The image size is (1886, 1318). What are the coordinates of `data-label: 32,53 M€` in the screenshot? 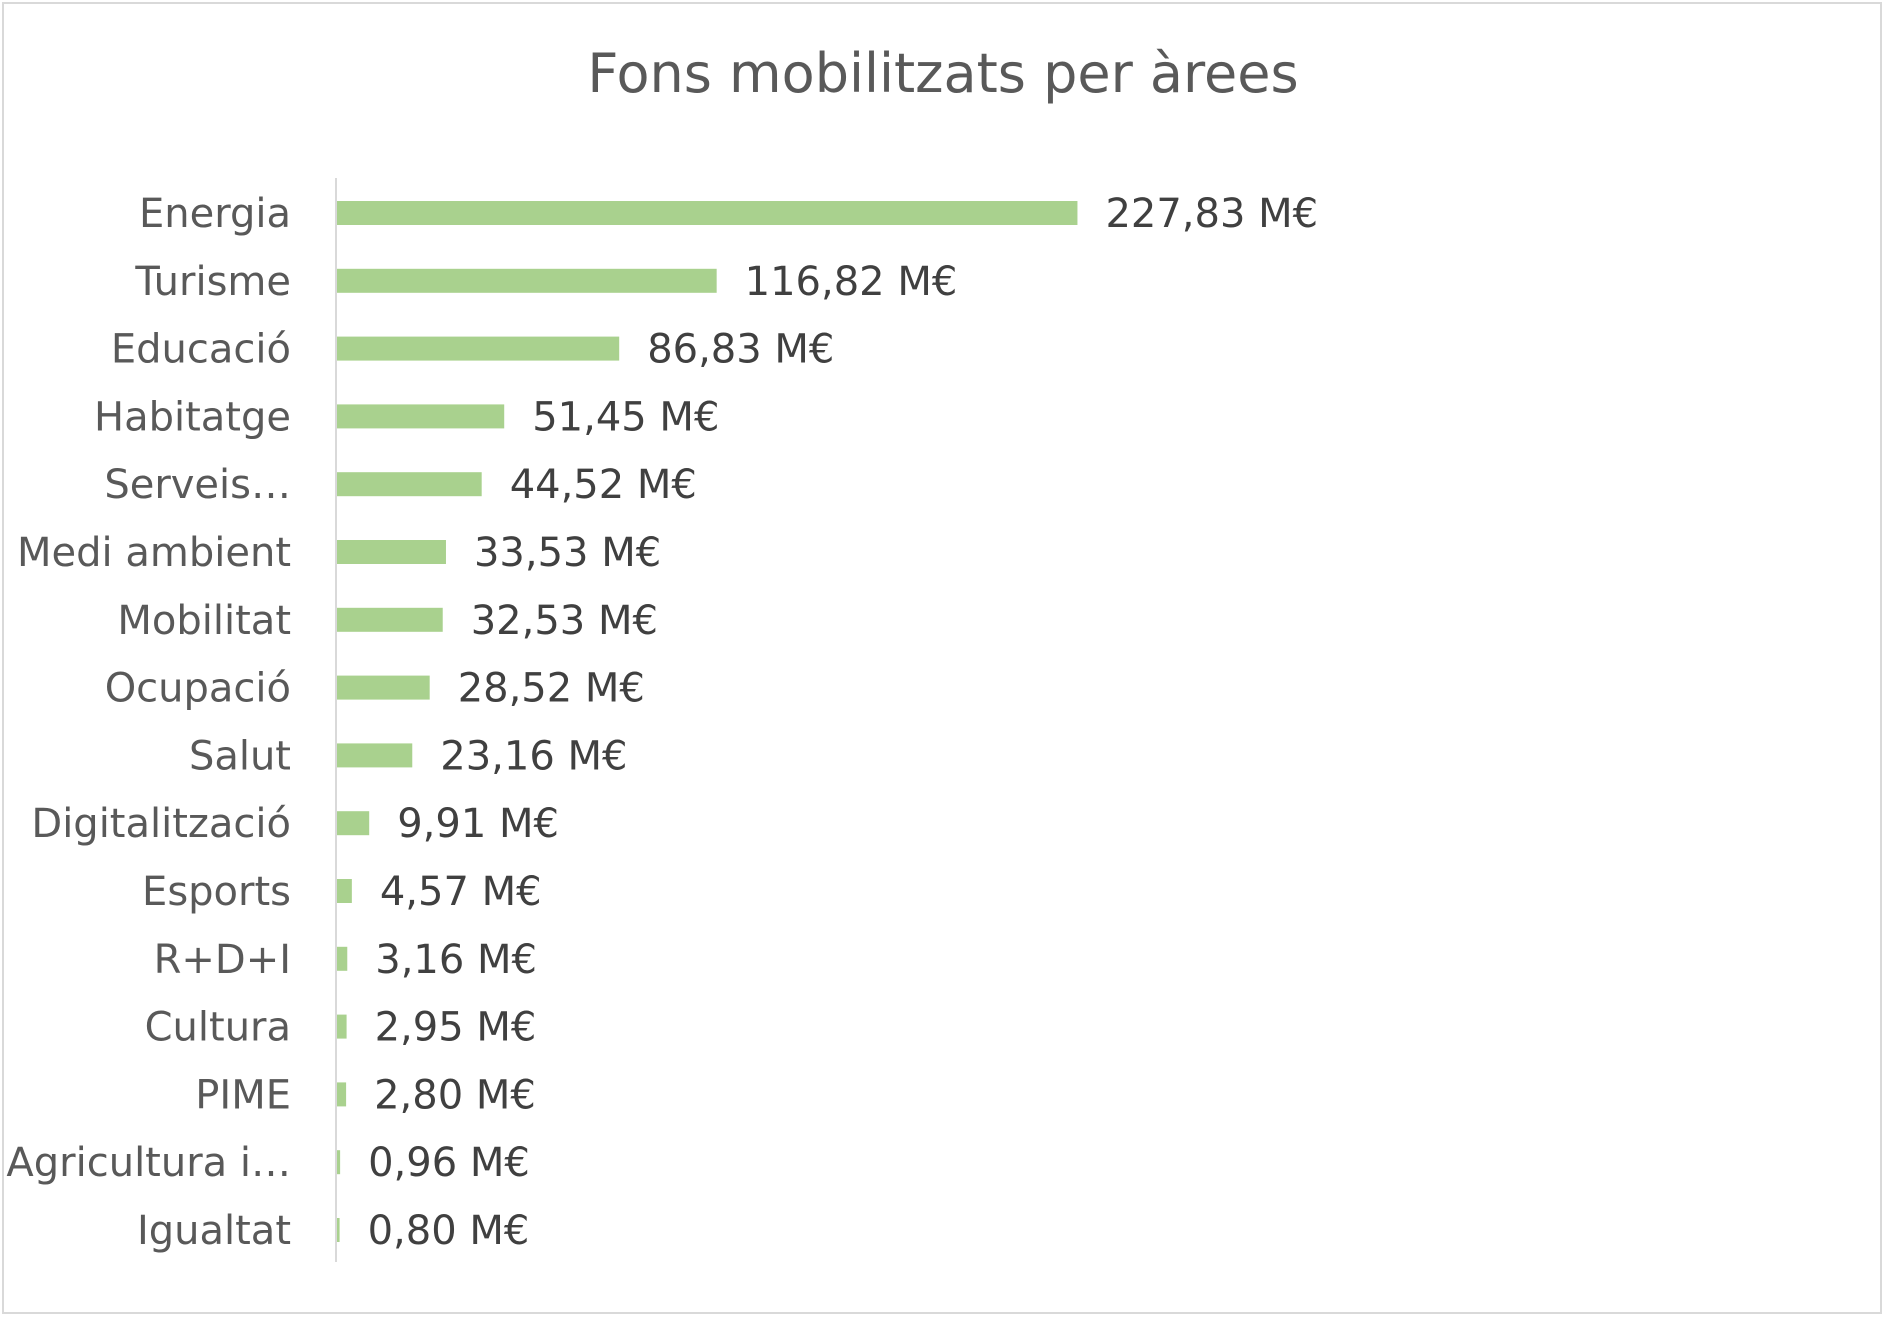 It's located at (564, 621).